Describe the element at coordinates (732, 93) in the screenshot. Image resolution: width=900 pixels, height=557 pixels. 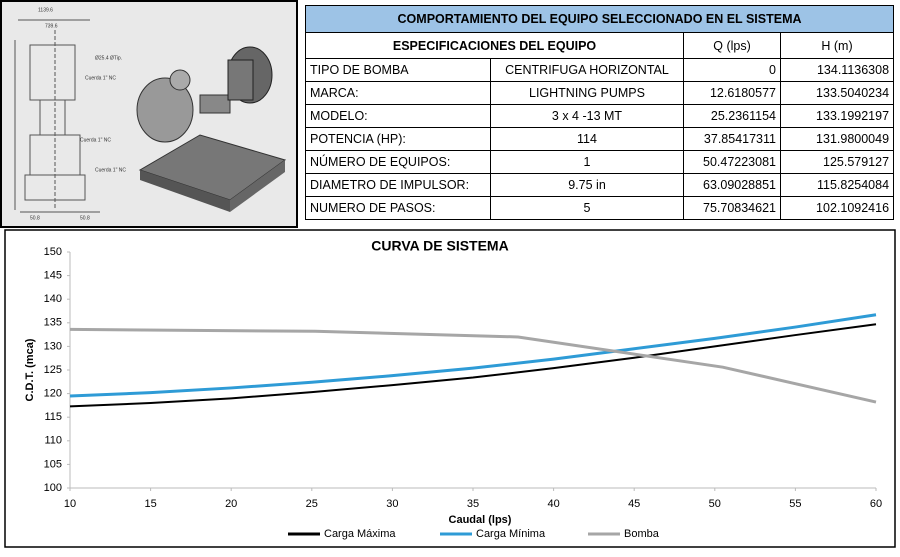
I see `table-cell: 12.6180577` at that location.